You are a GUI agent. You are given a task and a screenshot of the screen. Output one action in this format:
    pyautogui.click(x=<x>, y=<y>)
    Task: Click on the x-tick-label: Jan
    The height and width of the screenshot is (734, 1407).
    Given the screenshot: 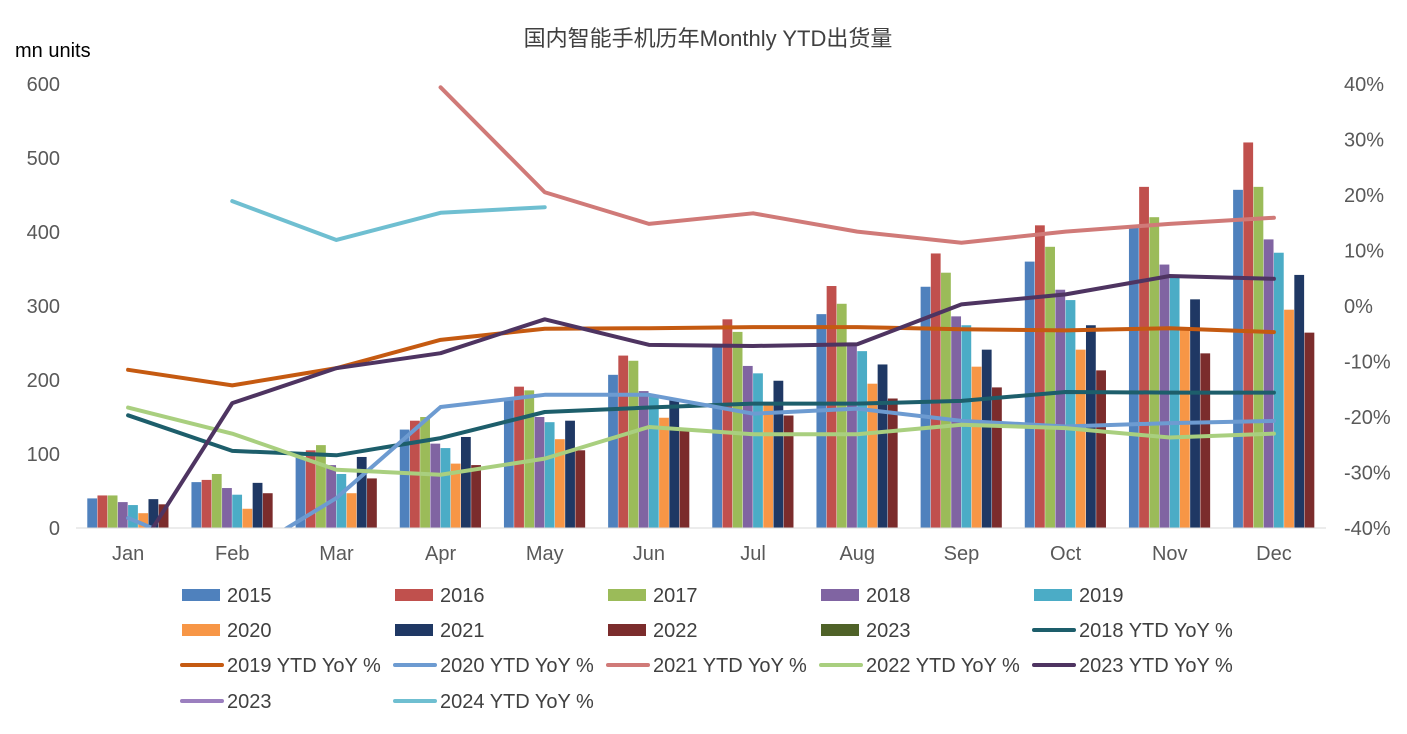 What is the action you would take?
    pyautogui.click(x=128, y=554)
    